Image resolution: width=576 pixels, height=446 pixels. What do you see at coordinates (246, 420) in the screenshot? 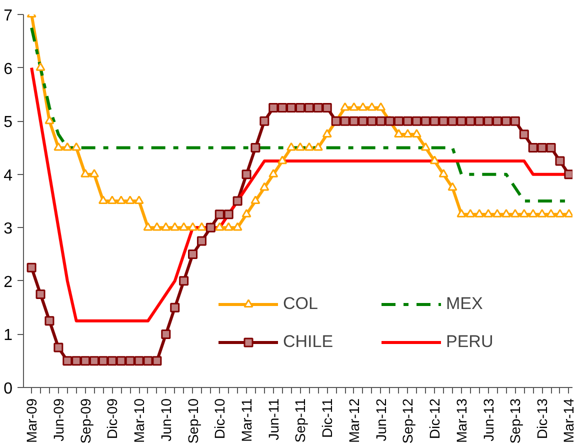
I see `x-tick-label: Mar-11` at bounding box center [246, 420].